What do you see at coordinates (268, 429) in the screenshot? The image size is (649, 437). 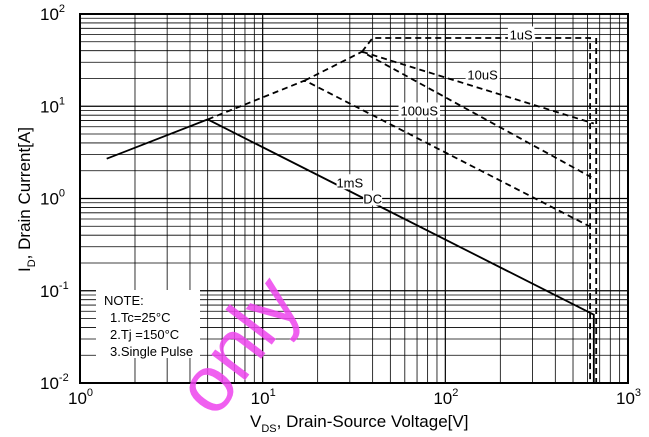 I see `x-axis-title-sub: DS` at bounding box center [268, 429].